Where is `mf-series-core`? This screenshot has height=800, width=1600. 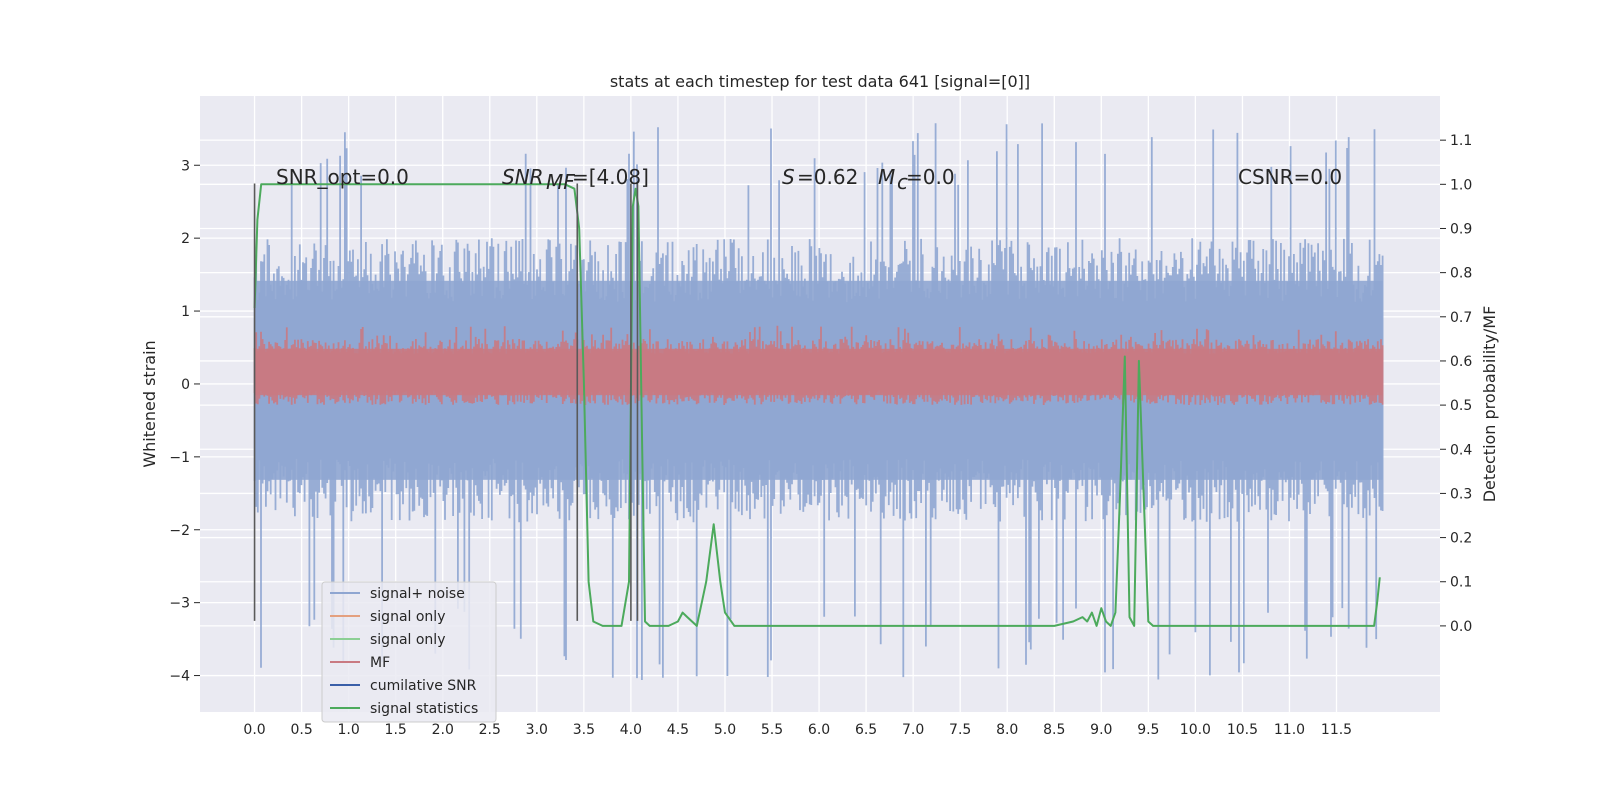
mf-series-core is located at coordinates (818, 372).